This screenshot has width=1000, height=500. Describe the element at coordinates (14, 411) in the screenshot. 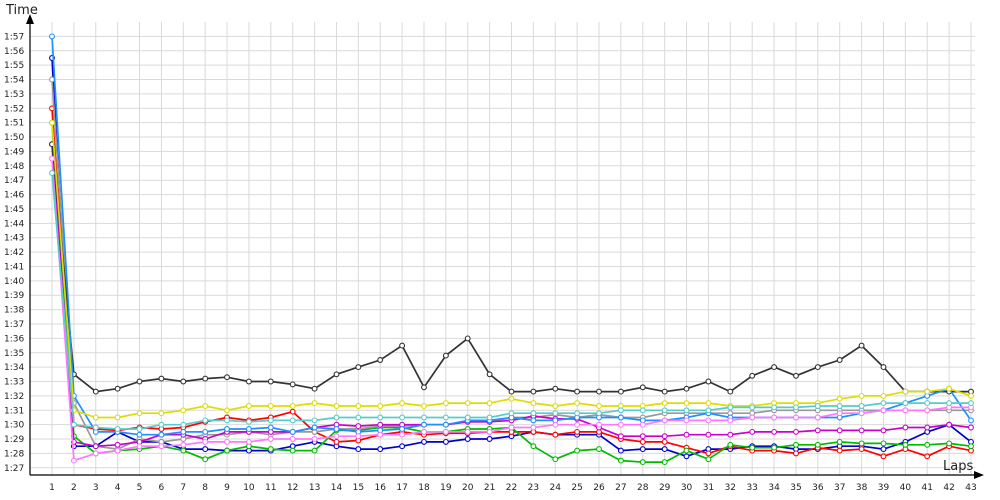

I see `y-tick-label: 1:31` at that location.